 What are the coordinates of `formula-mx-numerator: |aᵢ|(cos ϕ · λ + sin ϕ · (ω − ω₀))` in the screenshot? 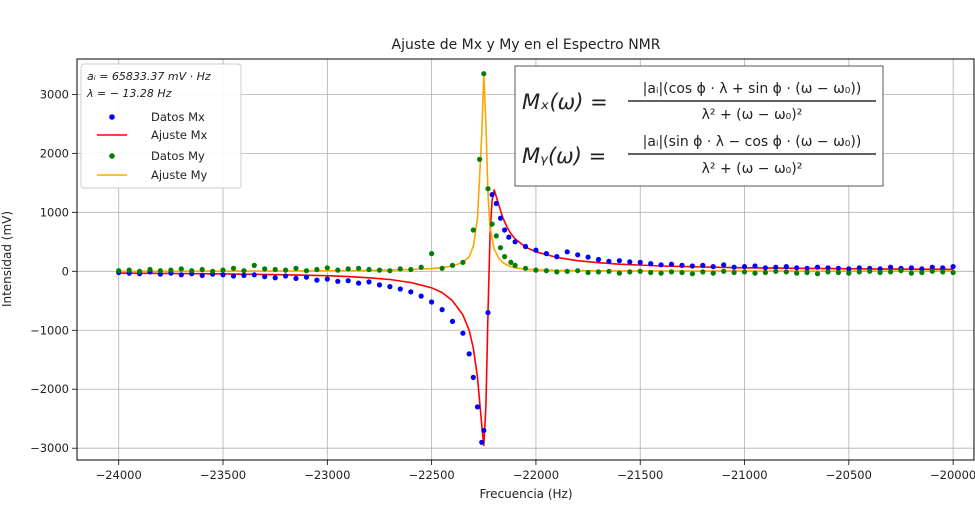 It's located at (752, 89).